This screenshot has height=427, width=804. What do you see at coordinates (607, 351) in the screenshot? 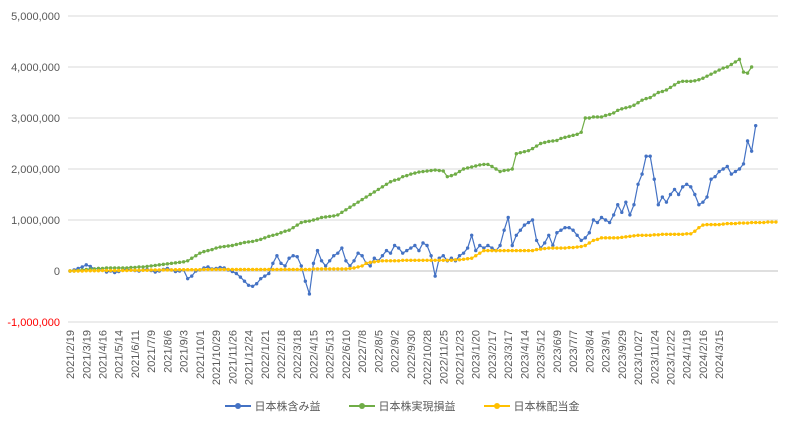
I see `x-tick-label: 2023/9/1` at bounding box center [607, 351].